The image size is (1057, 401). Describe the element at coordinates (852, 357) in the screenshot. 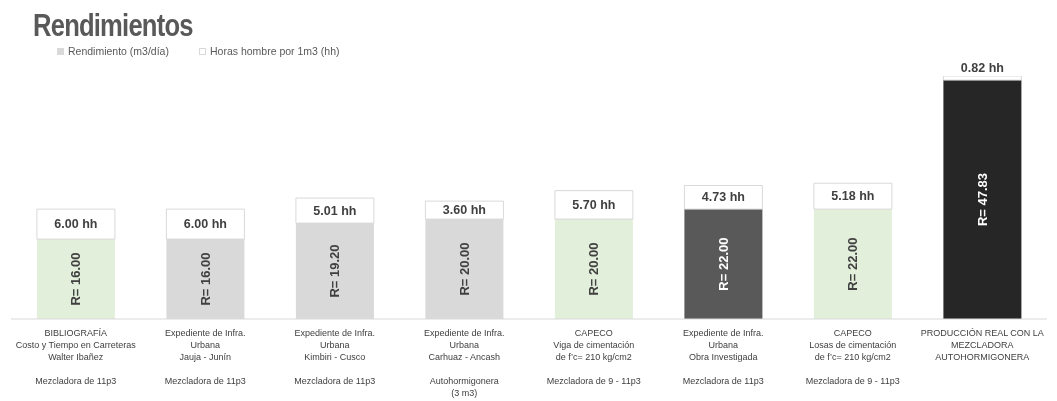

I see `category-label: CAPECO Losas de cimentación de f’c= 210 kg/cm2 Mezcladora de 9 - 11p3` at that location.